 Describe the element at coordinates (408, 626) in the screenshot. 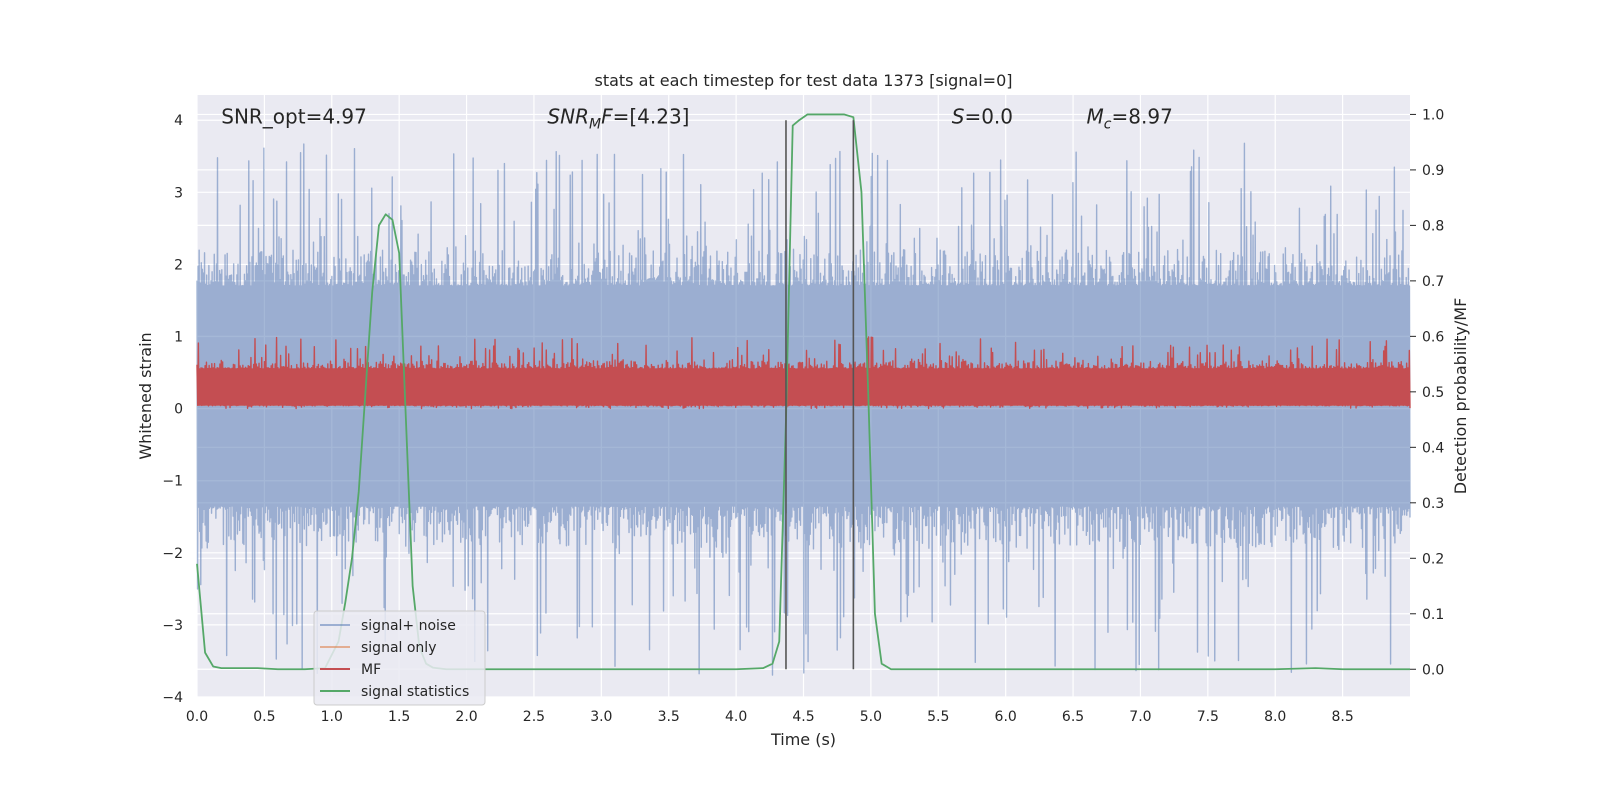

I see `legend-label: signal+ noise` at that location.